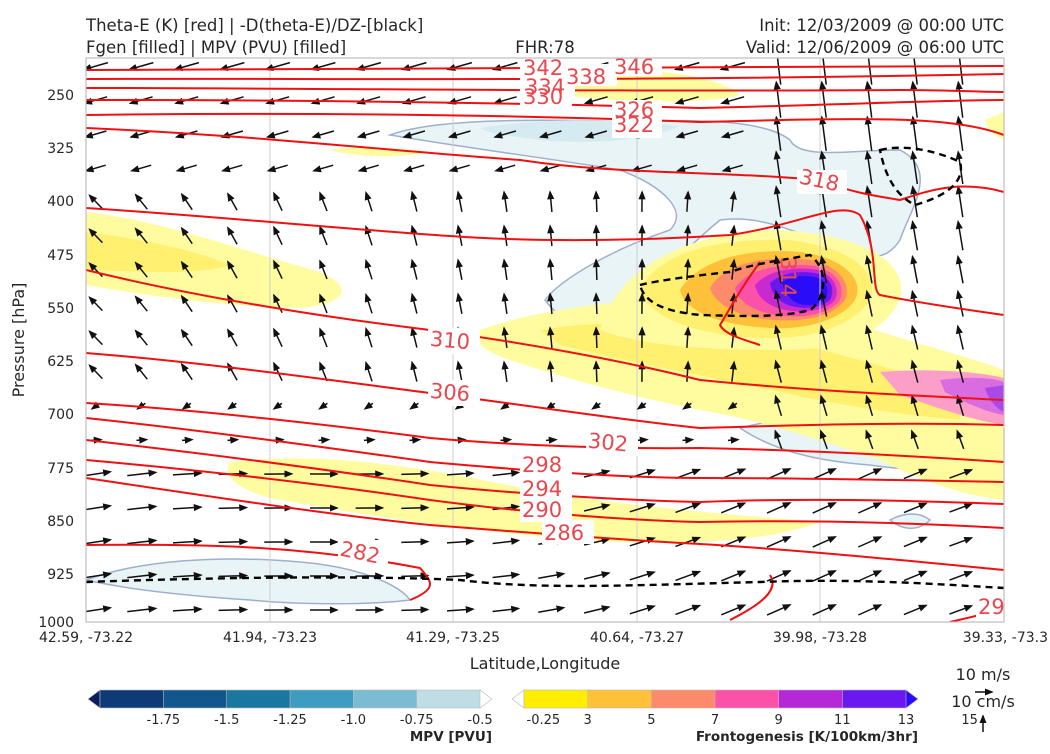 The height and width of the screenshot is (754, 1050). What do you see at coordinates (60, 202) in the screenshot?
I see `y-tick-label: 400` at bounding box center [60, 202].